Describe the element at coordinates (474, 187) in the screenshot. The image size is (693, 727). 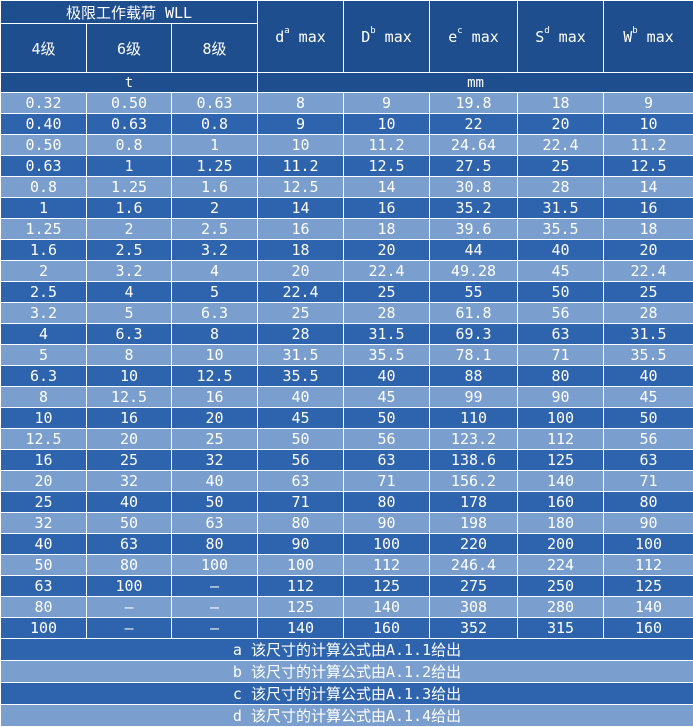
I see `table-cell: 30.8` at that location.